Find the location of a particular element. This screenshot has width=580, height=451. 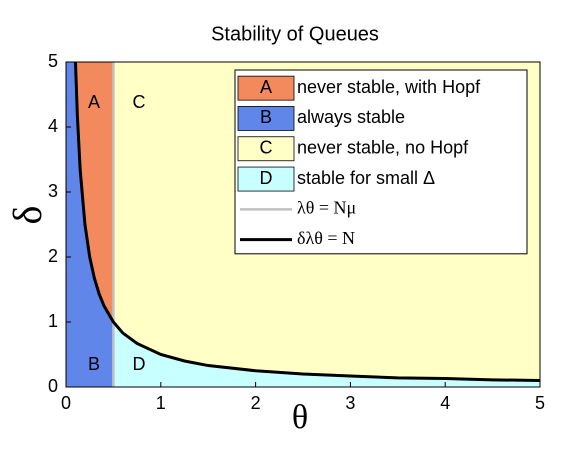

legend-letter: D is located at coordinates (266, 178).